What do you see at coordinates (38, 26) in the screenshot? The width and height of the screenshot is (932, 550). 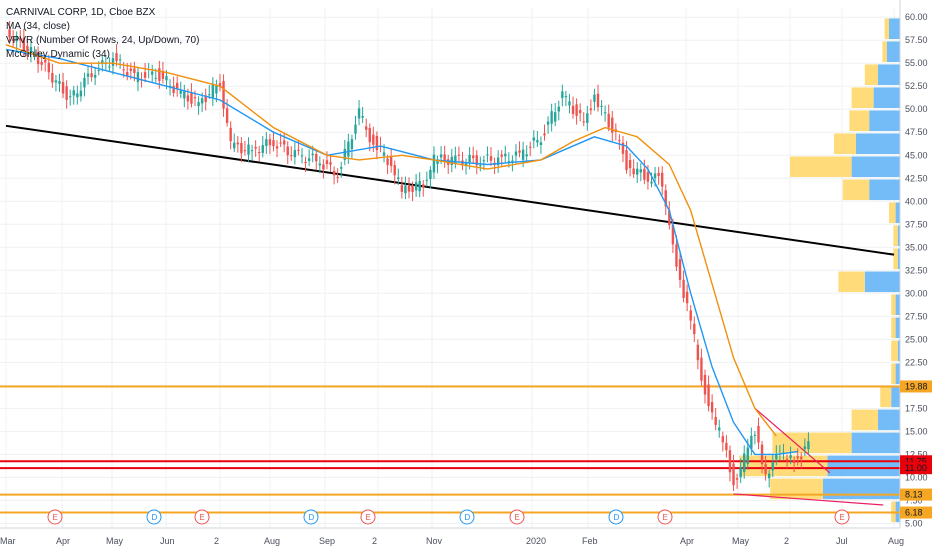 I see `legend-ma: MA (34, close)` at bounding box center [38, 26].